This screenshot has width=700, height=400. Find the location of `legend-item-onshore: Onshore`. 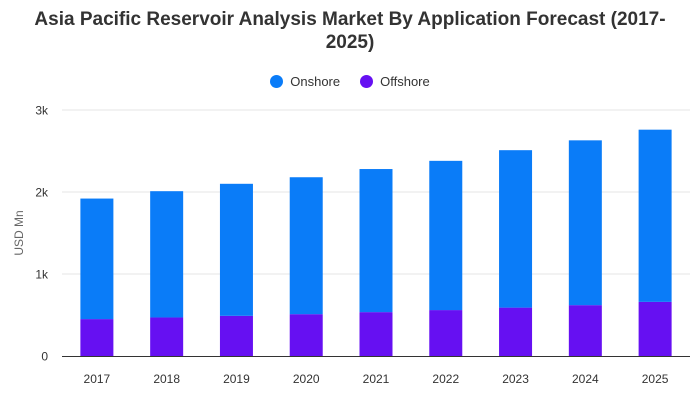

legend-item-onshore: Onshore is located at coordinates (305, 81).